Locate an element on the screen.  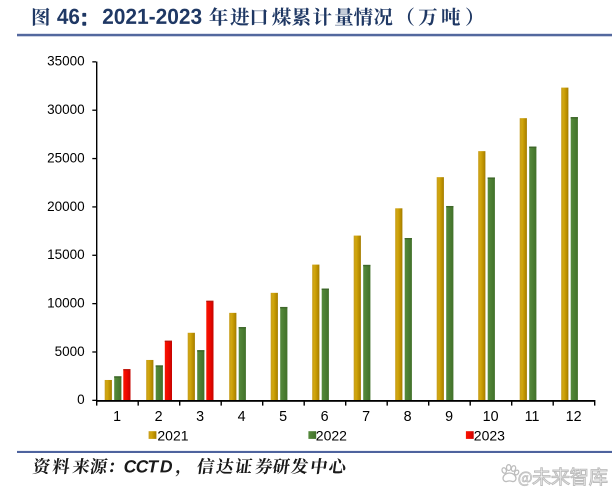
svg-text: 10000 is located at coordinates (66, 302).